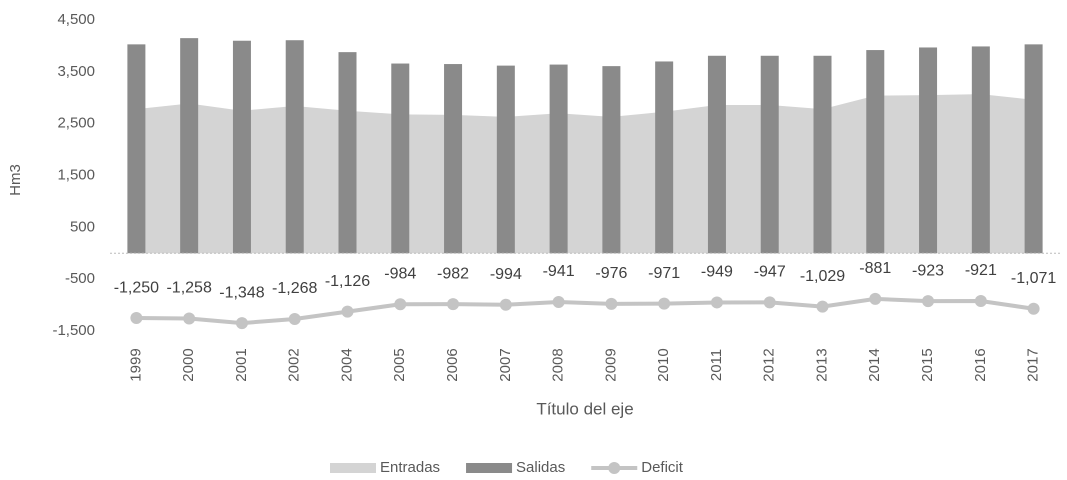  What do you see at coordinates (663, 364) in the screenshot?
I see `x-tick-label: 2010` at bounding box center [663, 364].